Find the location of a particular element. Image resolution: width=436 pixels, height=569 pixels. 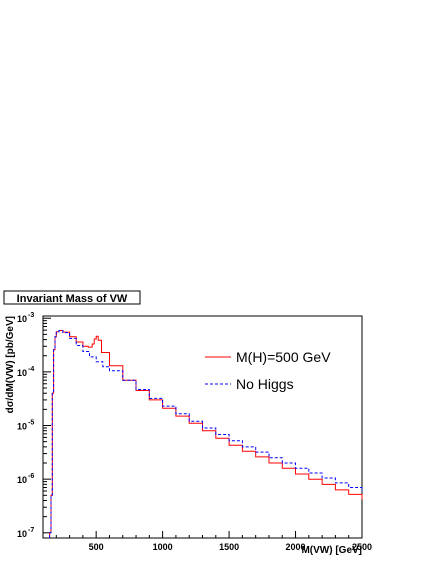

y-axis: 10-710-610-510-410-3 is located at coordinates (34, 425).